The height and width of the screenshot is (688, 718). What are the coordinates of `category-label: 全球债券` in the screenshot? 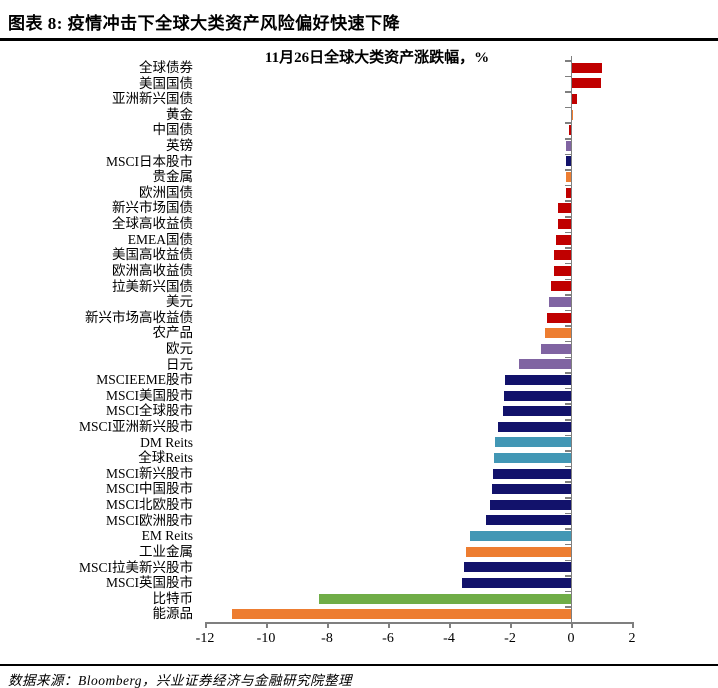 It's located at (166, 67).